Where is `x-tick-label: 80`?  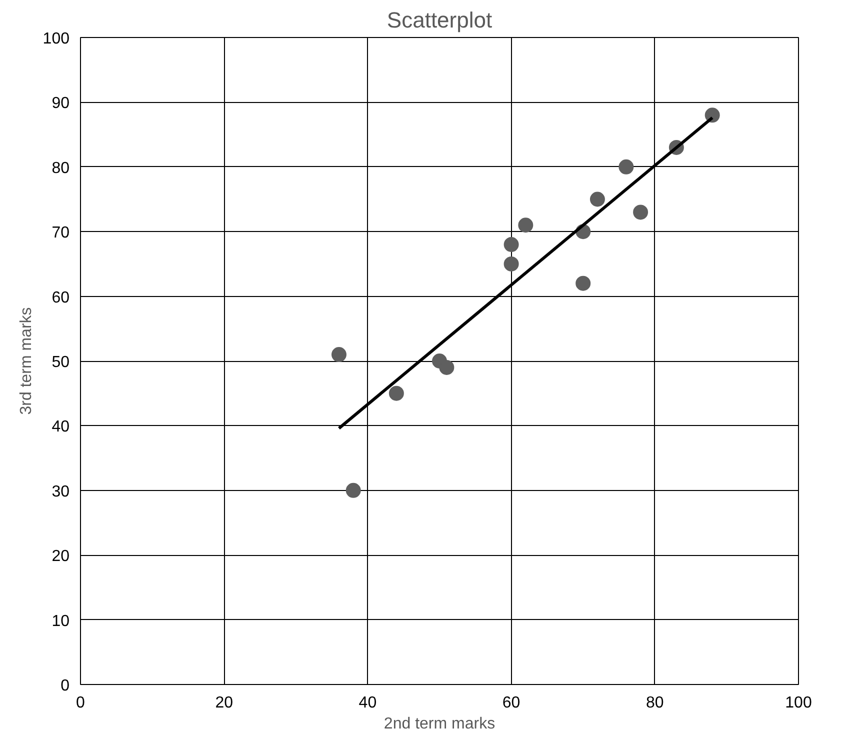
x-tick-label: 80 is located at coordinates (655, 703).